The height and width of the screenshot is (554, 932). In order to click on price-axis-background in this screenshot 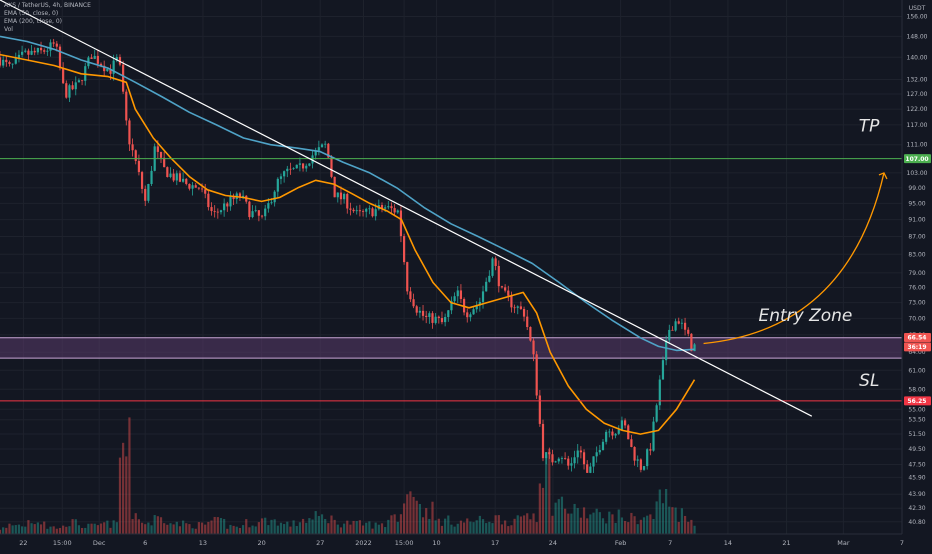, I will do `click(917, 275)`.